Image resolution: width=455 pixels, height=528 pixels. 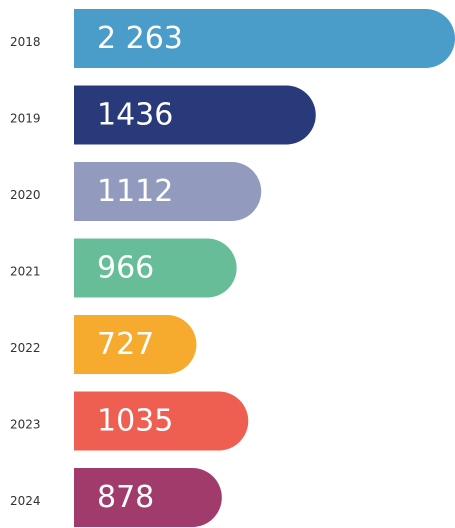 What do you see at coordinates (25, 348) in the screenshot?
I see `year-label: 2022` at bounding box center [25, 348].